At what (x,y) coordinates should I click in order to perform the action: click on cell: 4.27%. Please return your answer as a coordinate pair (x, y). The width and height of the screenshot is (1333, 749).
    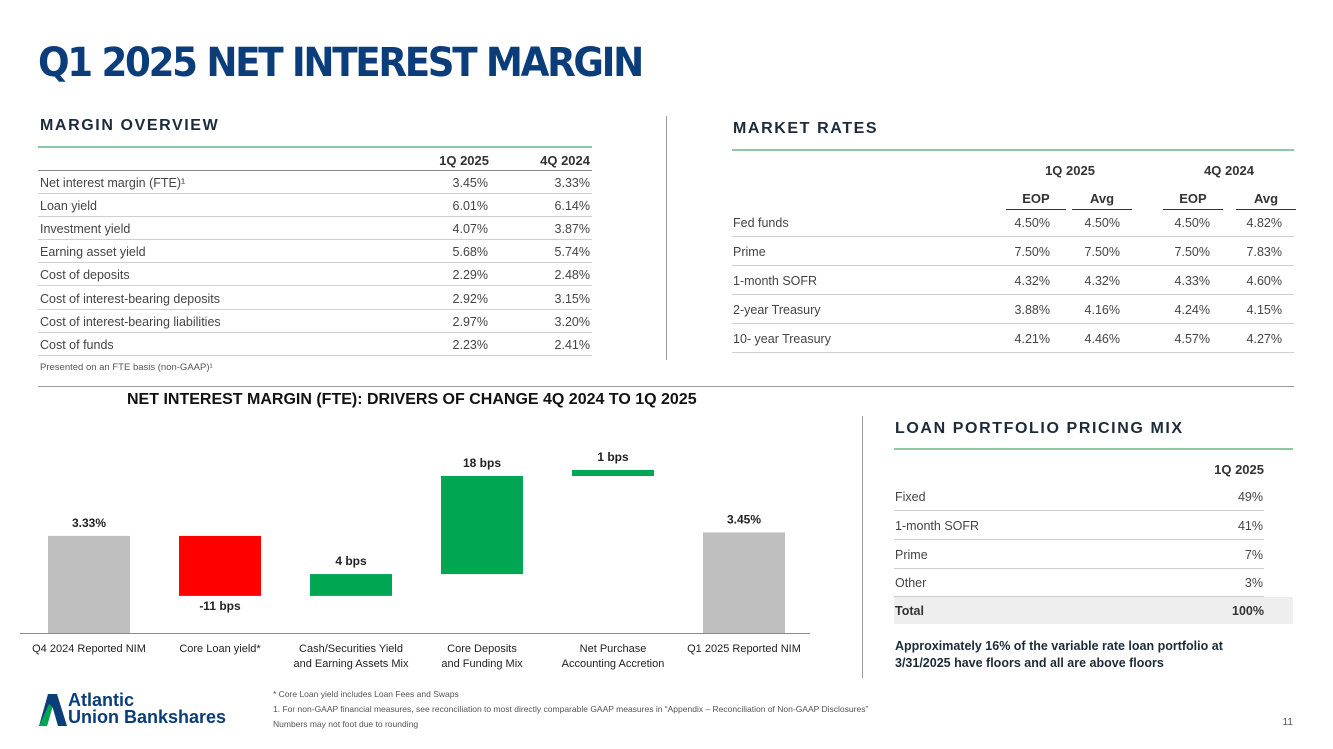
    Looking at the image, I should click on (1264, 339).